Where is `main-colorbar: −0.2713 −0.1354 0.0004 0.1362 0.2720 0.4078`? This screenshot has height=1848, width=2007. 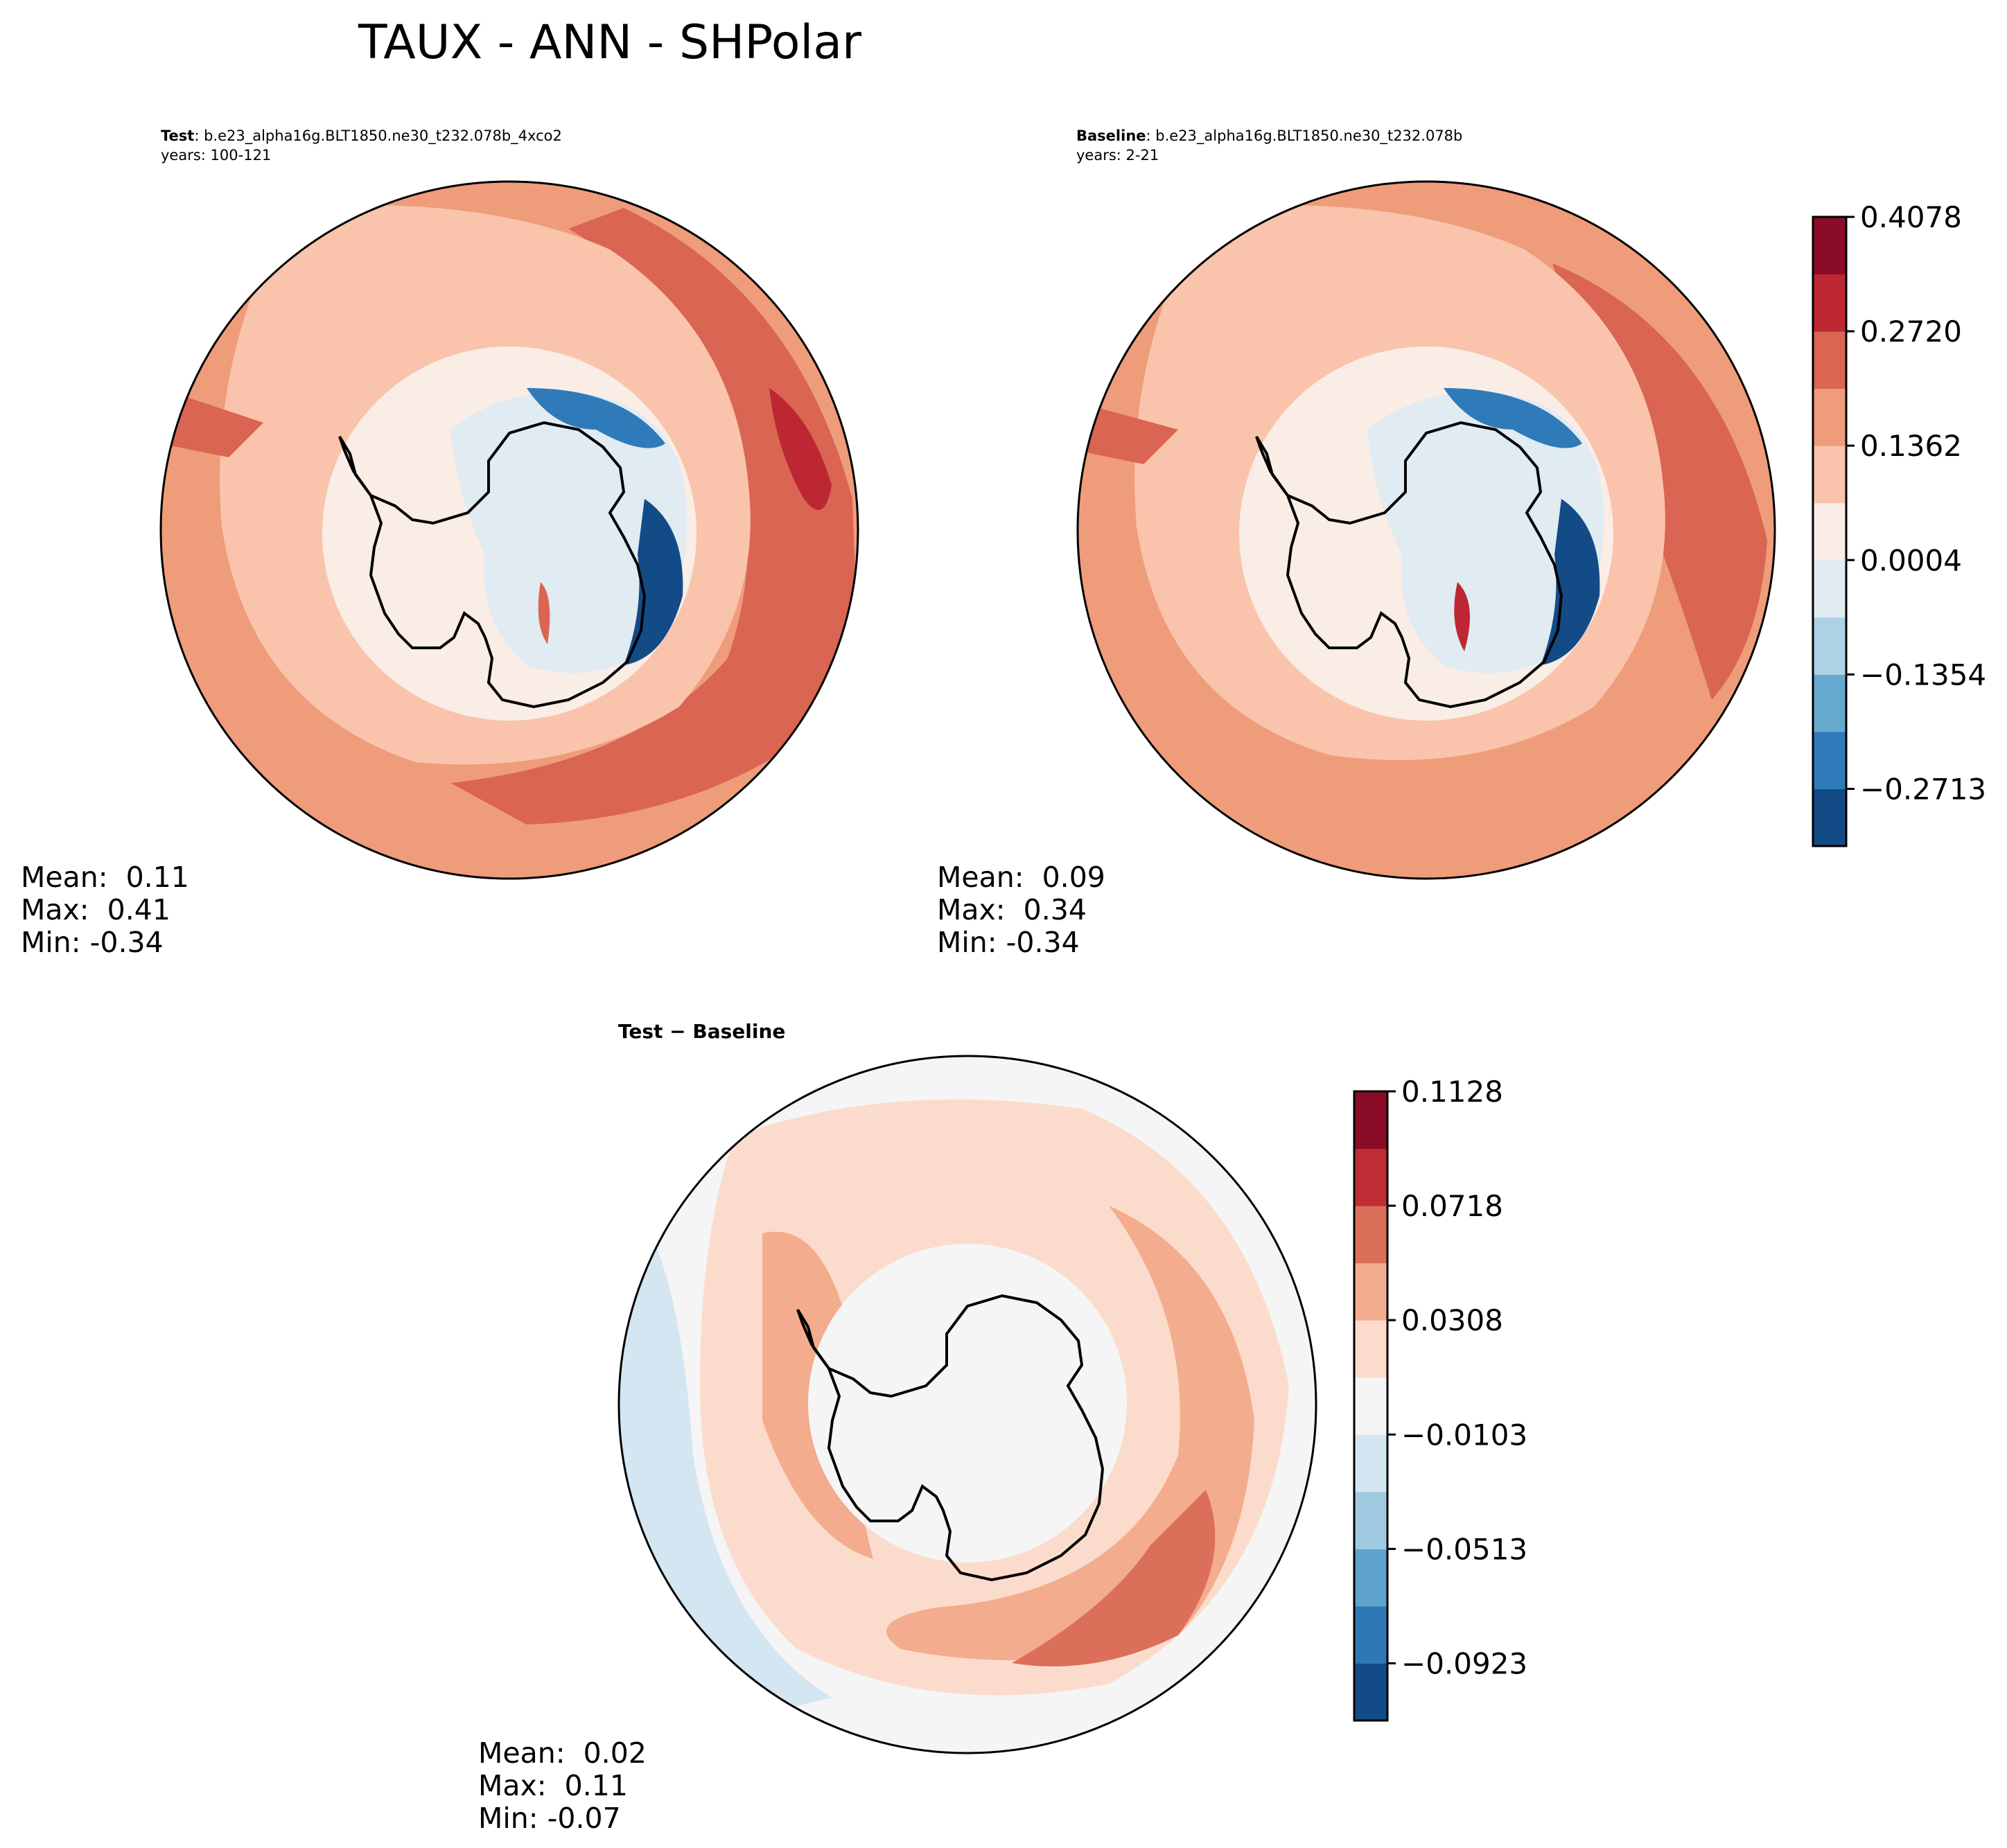 main-colorbar: −0.2713 −0.1354 0.0004 0.1362 0.2720 0.4078 is located at coordinates (1899, 523).